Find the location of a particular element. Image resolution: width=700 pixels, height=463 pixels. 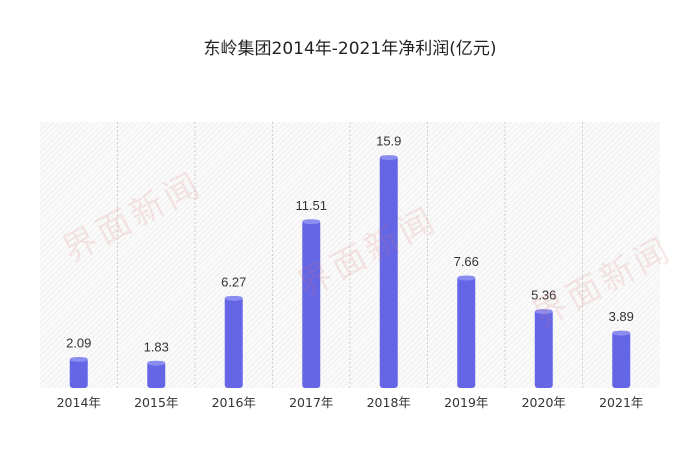

x-tick-label: 2015年 is located at coordinates (156, 402).